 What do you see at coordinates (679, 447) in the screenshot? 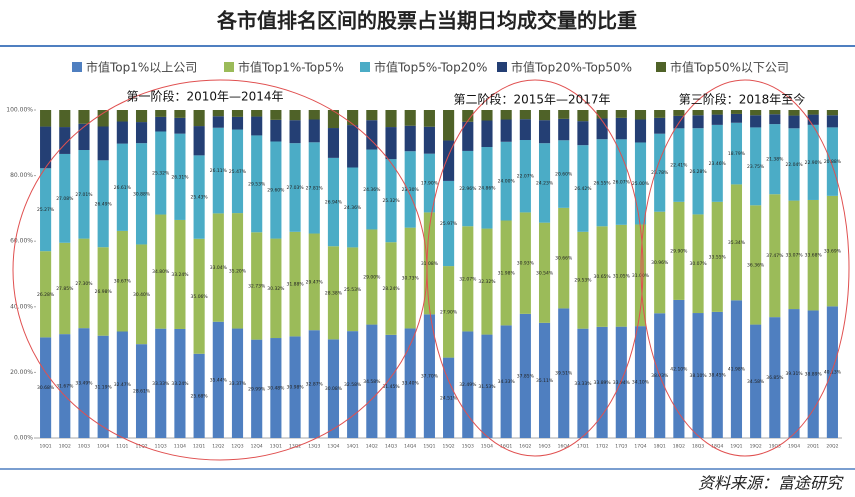
I see `x-tick-label: 18Q2` at bounding box center [679, 447].